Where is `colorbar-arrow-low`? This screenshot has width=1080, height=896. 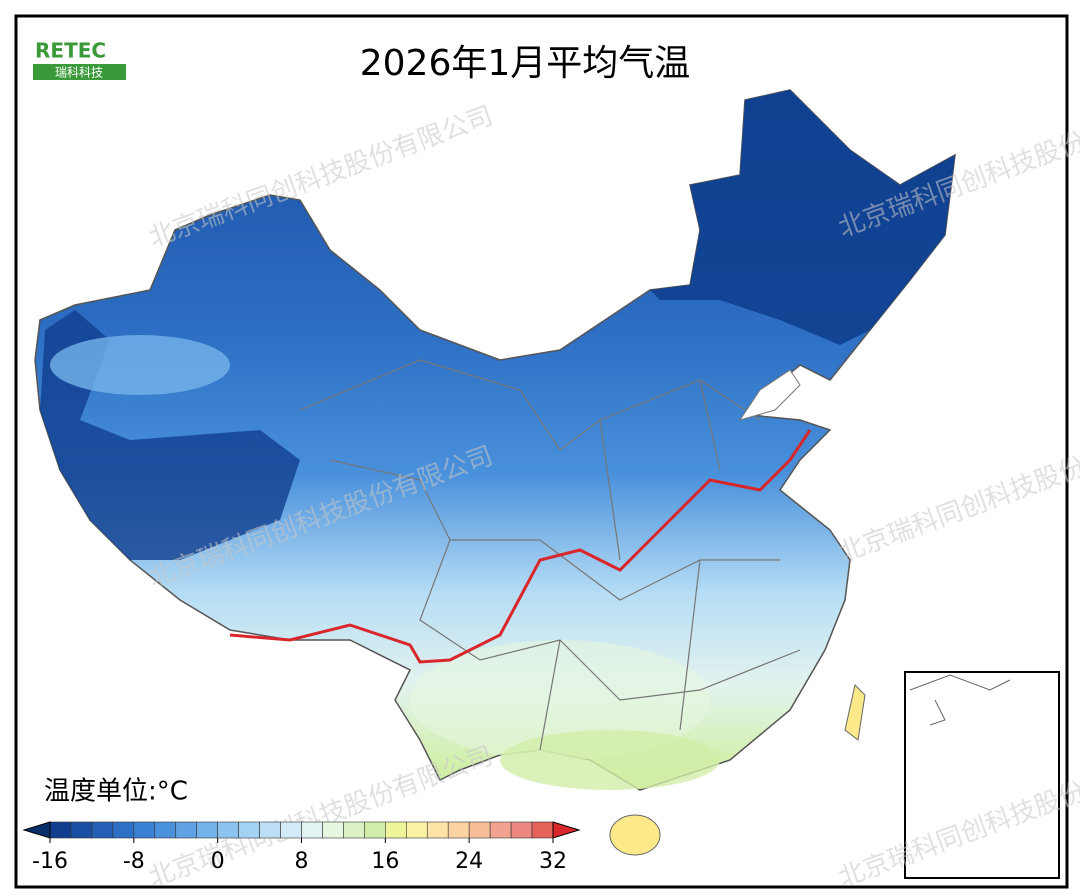 colorbar-arrow-low is located at coordinates (36, 830).